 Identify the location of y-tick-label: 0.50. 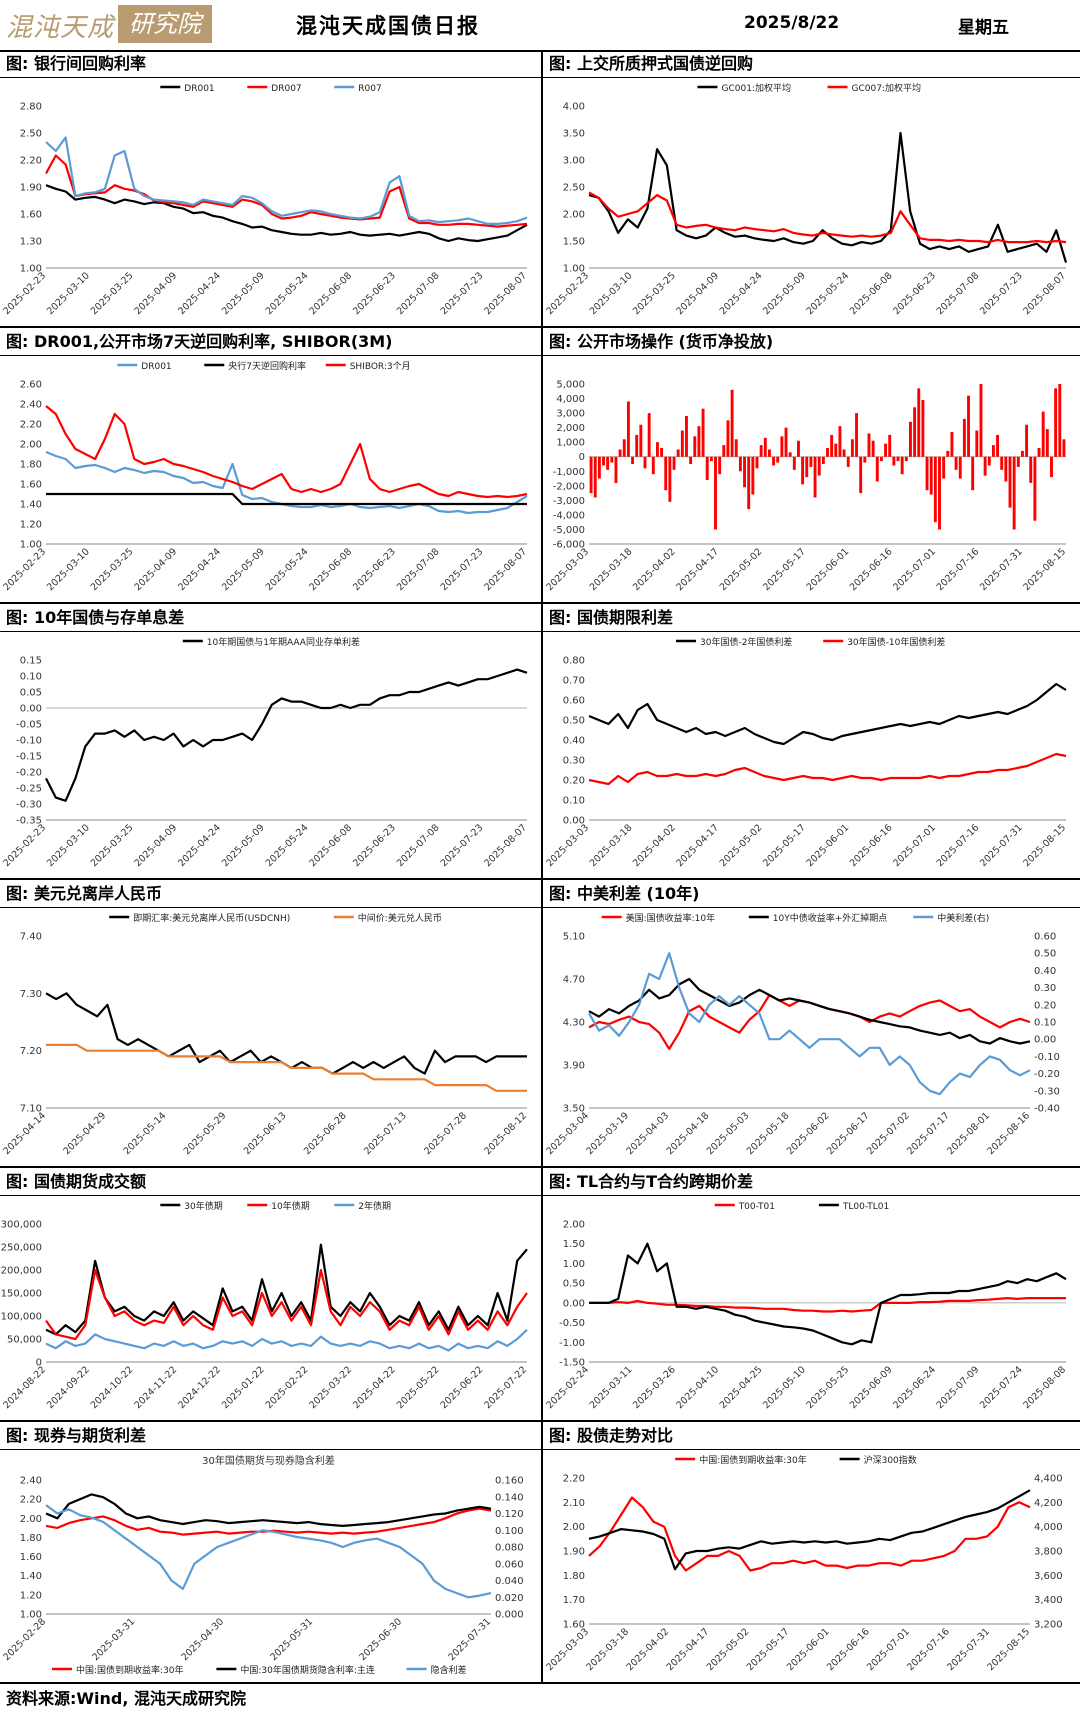
(574, 721).